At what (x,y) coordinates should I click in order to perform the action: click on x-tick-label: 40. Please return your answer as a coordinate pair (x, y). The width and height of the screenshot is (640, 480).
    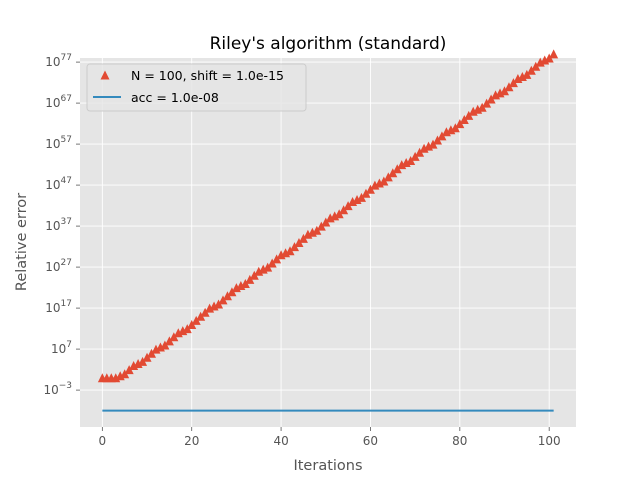
    Looking at the image, I should click on (280, 441).